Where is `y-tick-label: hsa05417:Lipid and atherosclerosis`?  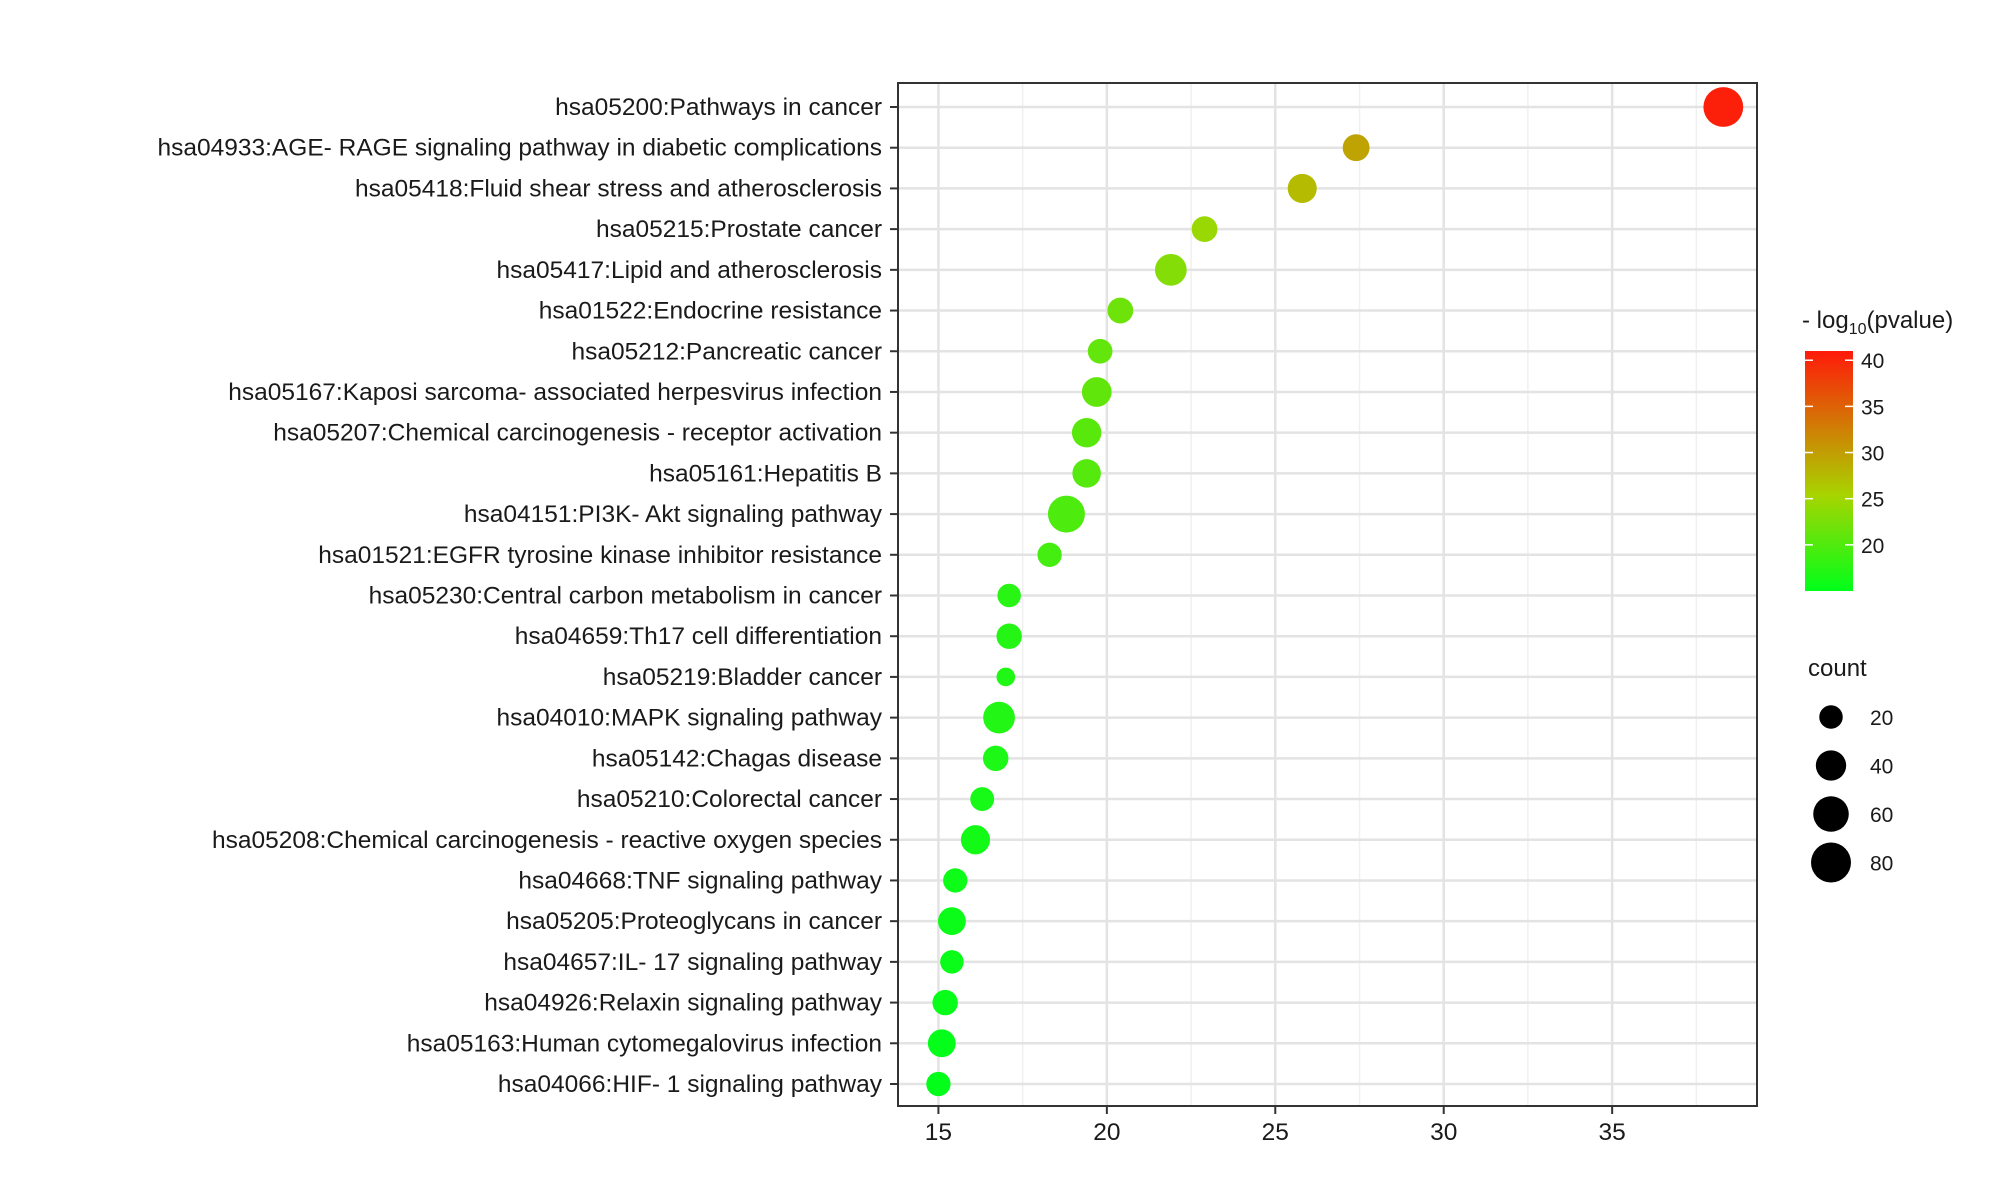
y-tick-label: hsa05417:Lipid and atherosclerosis is located at coordinates (689, 270).